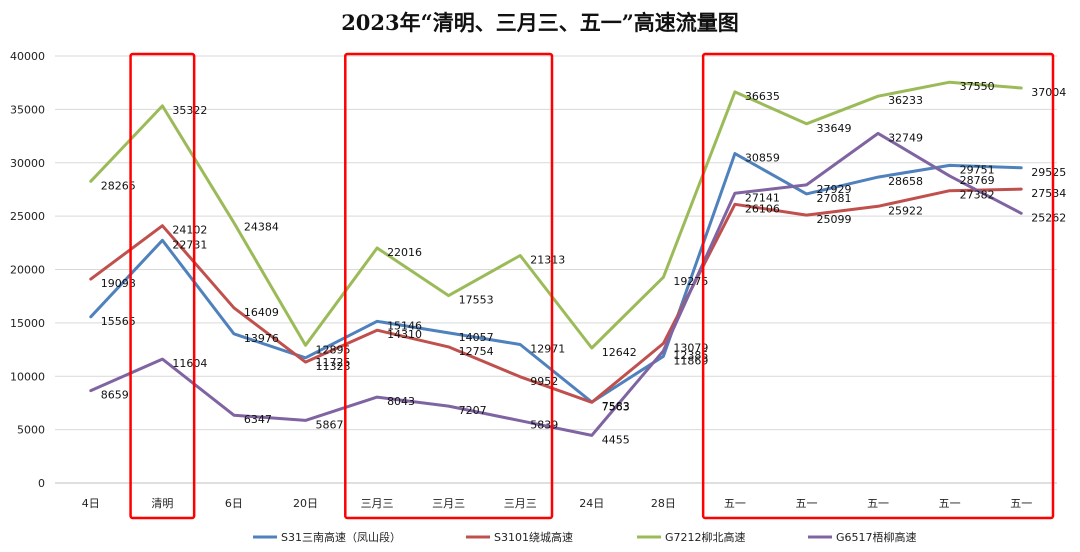  Describe the element at coordinates (762, 96) in the screenshot. I see `data-label: 36635` at that location.